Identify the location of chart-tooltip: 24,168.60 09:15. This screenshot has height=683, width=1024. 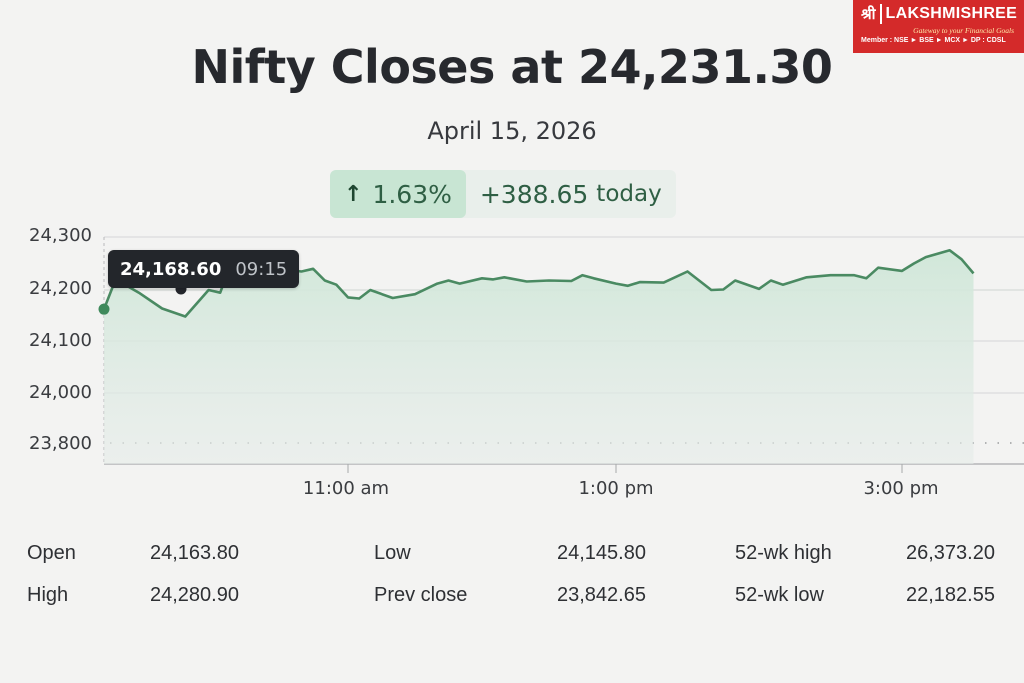
(204, 269).